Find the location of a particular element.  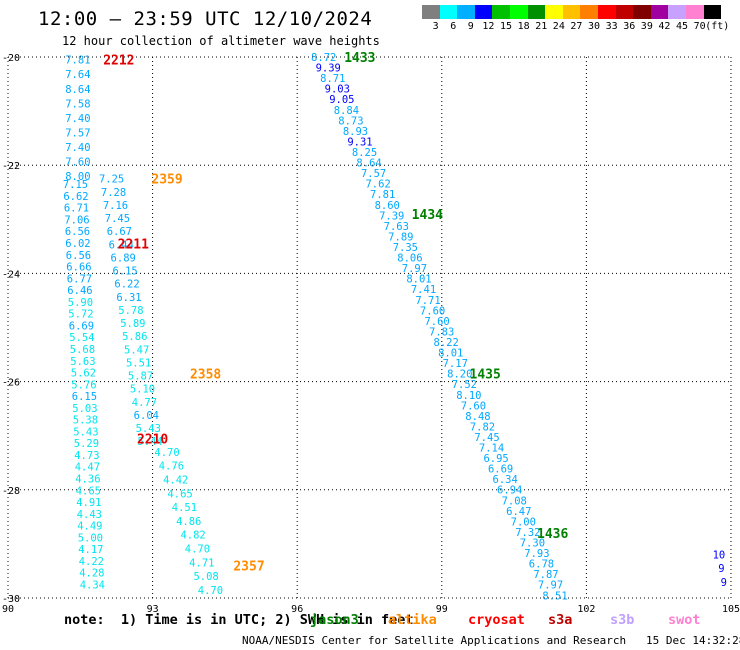

colorbar-label: 21 is located at coordinates (541, 26).